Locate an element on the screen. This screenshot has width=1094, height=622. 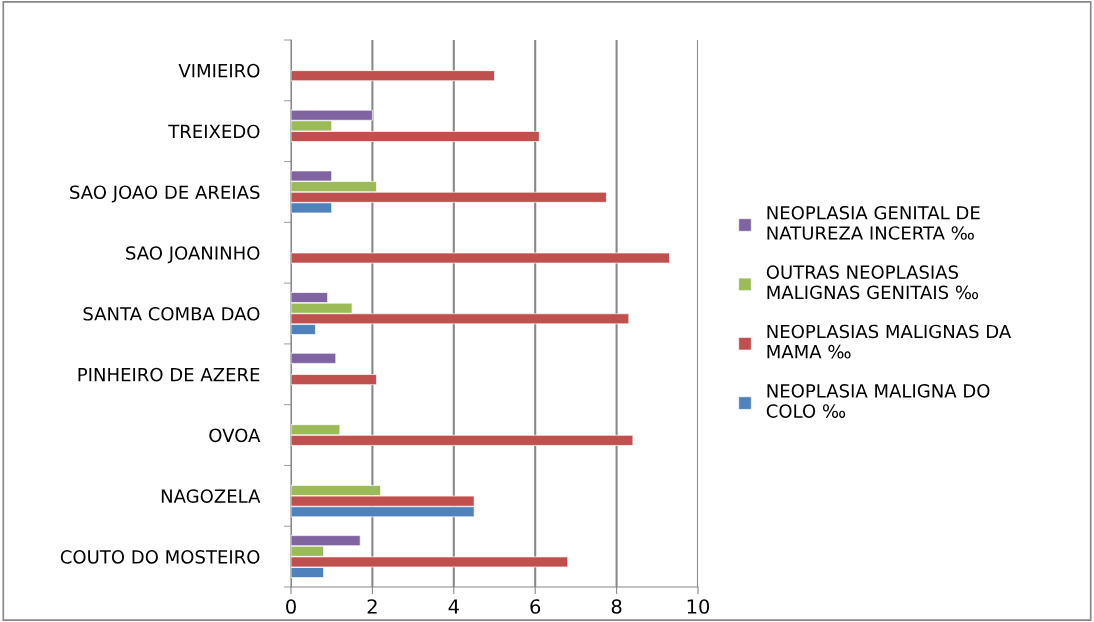
x-tick-label: 10 is located at coordinates (698, 606).